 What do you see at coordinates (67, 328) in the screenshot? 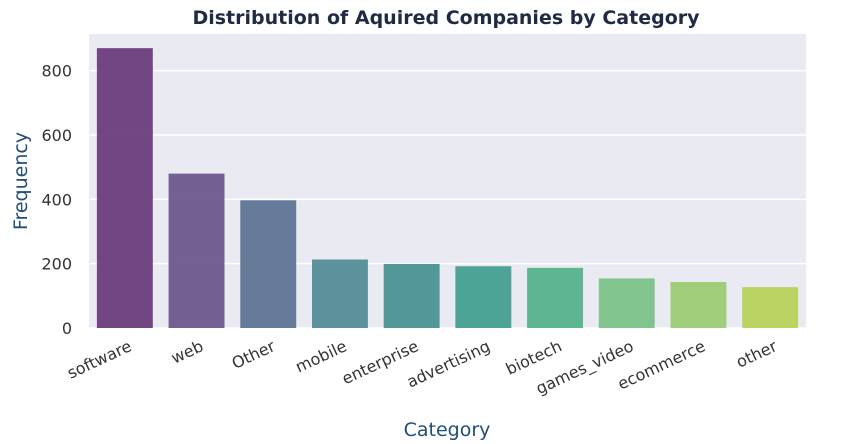
I see `y-tick-label: 0` at bounding box center [67, 328].